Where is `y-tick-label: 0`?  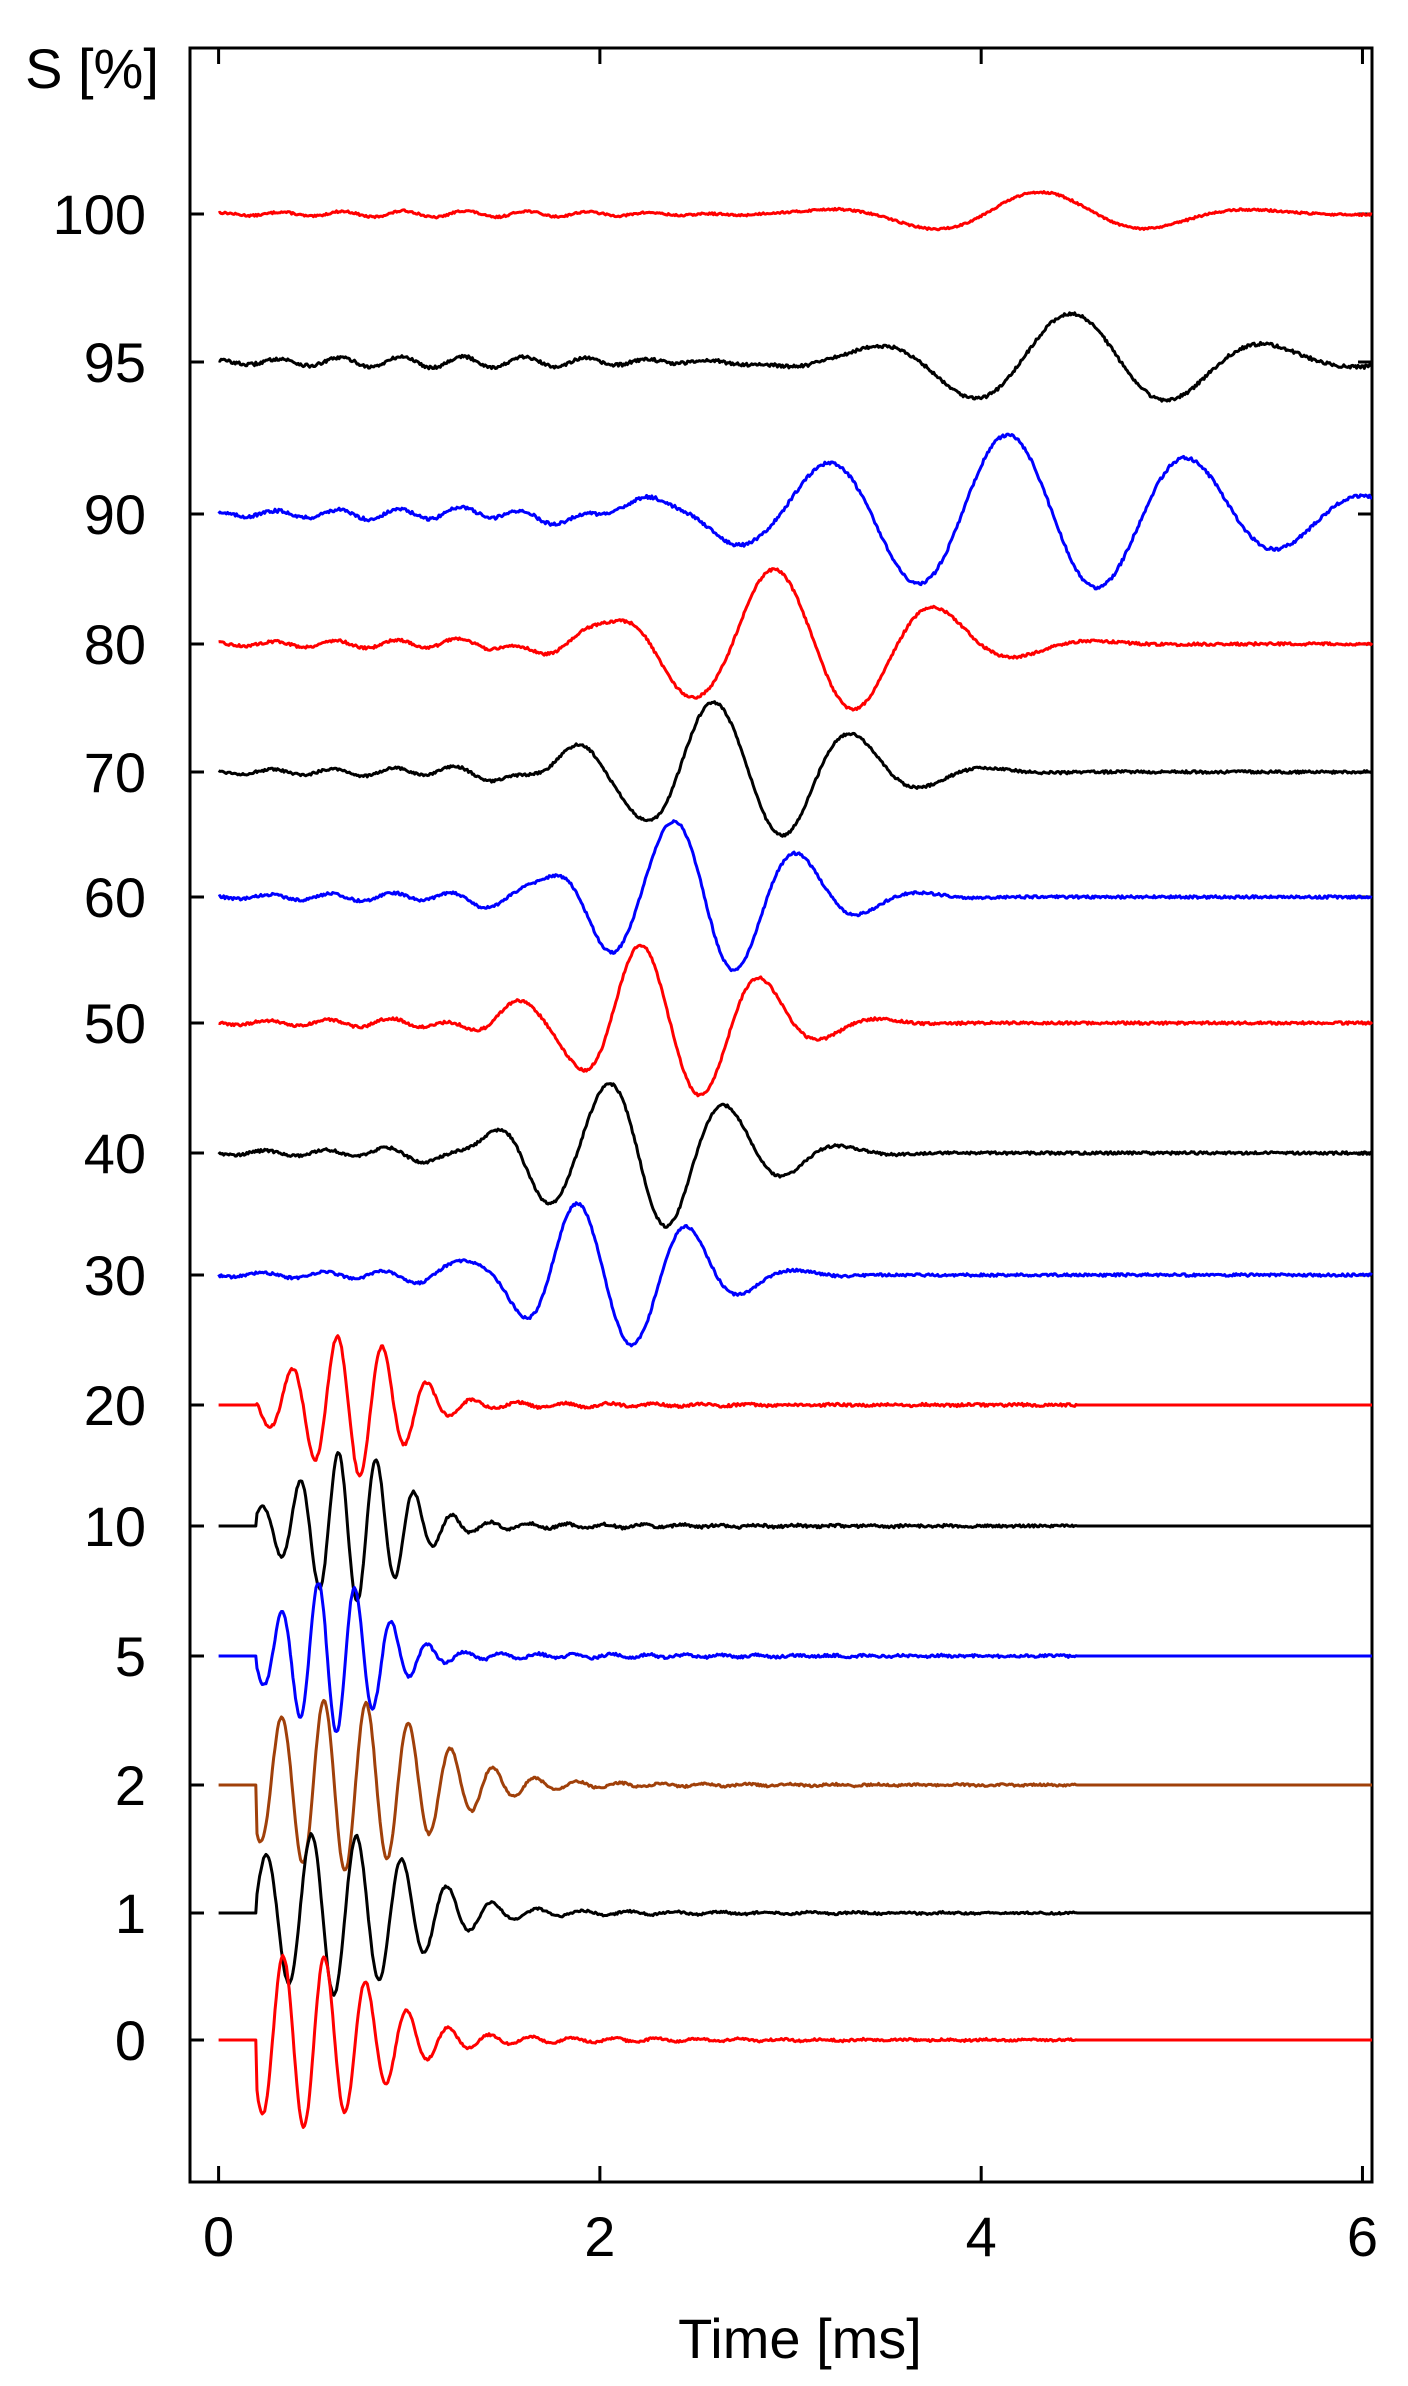 y-tick-label: 0 is located at coordinates (130, 2040).